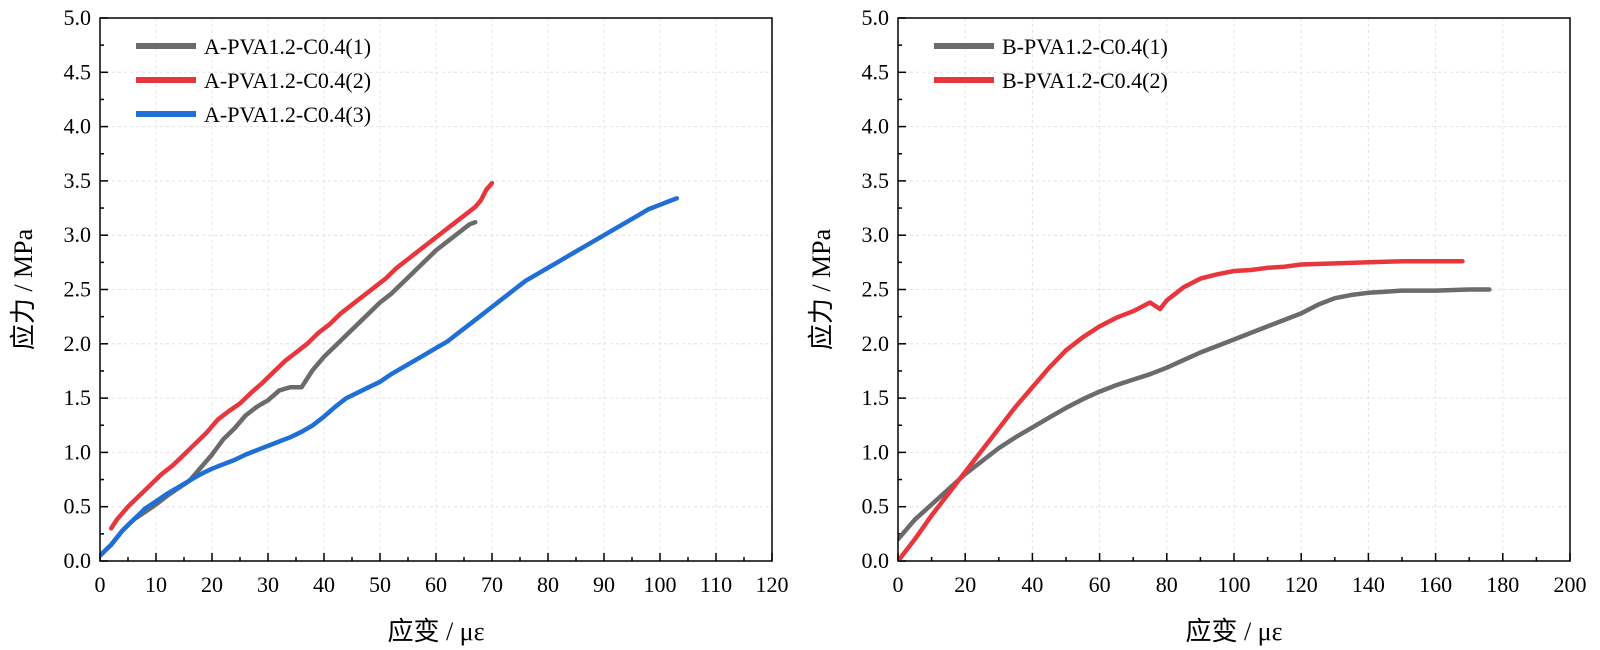 This screenshot has width=1600, height=650. What do you see at coordinates (492, 584) in the screenshot?
I see `x-tick-label: 70` at bounding box center [492, 584].